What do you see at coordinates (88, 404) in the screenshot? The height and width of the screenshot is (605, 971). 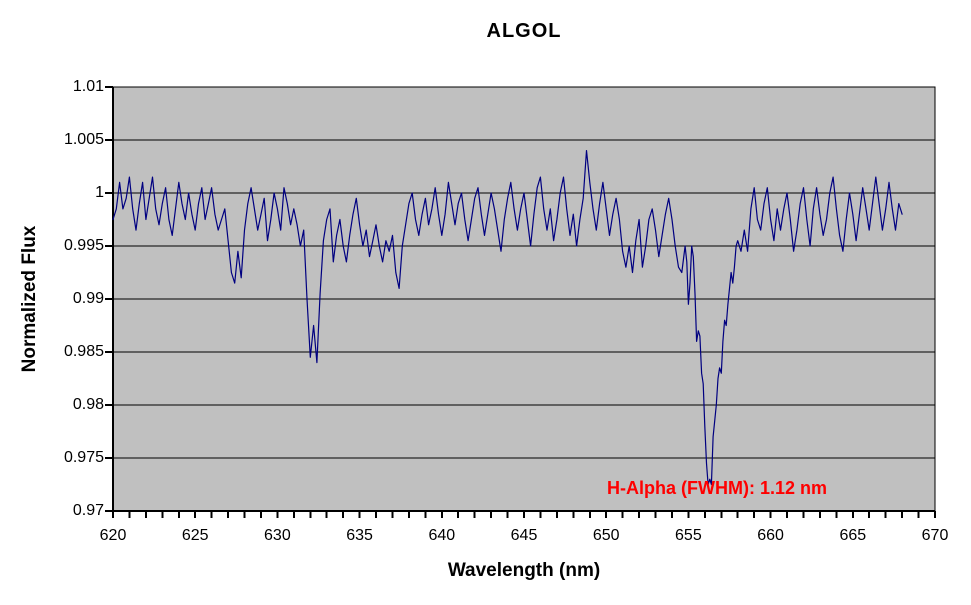 I see `y-tick-label: 0.98` at bounding box center [88, 404].